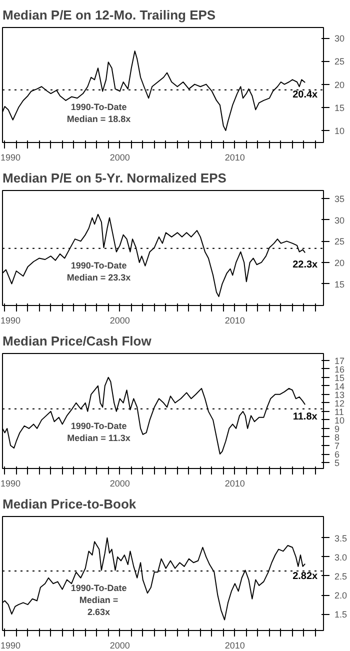 The image size is (350, 651). I want to click on ref-line-label: 1990-To-Date Median = 2.63x, so click(98, 600).